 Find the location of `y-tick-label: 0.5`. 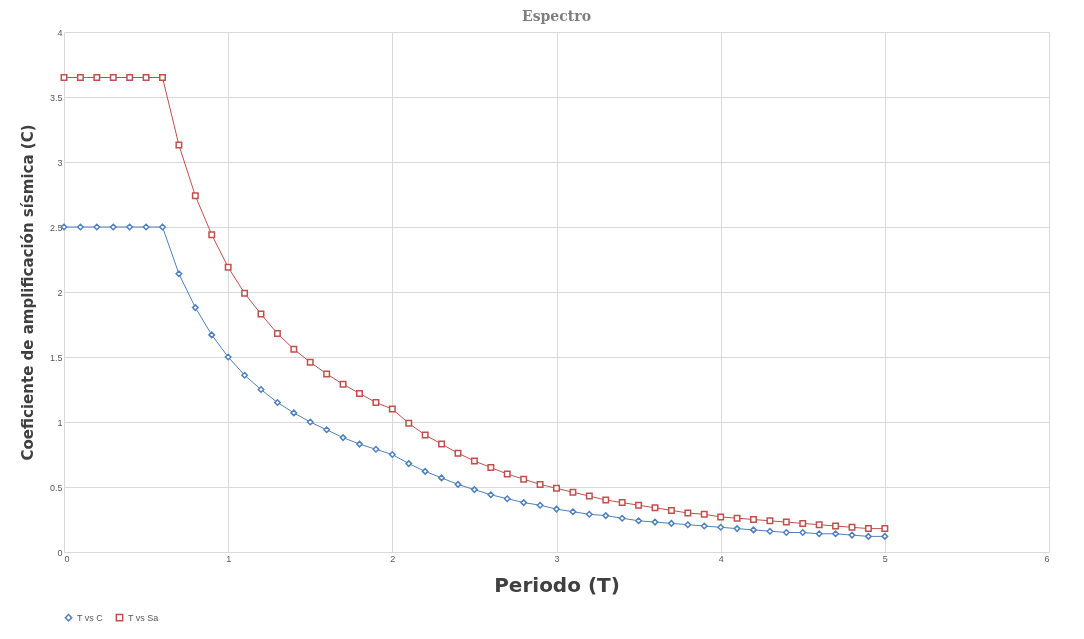

y-tick-label: 0.5 is located at coordinates (56, 487).